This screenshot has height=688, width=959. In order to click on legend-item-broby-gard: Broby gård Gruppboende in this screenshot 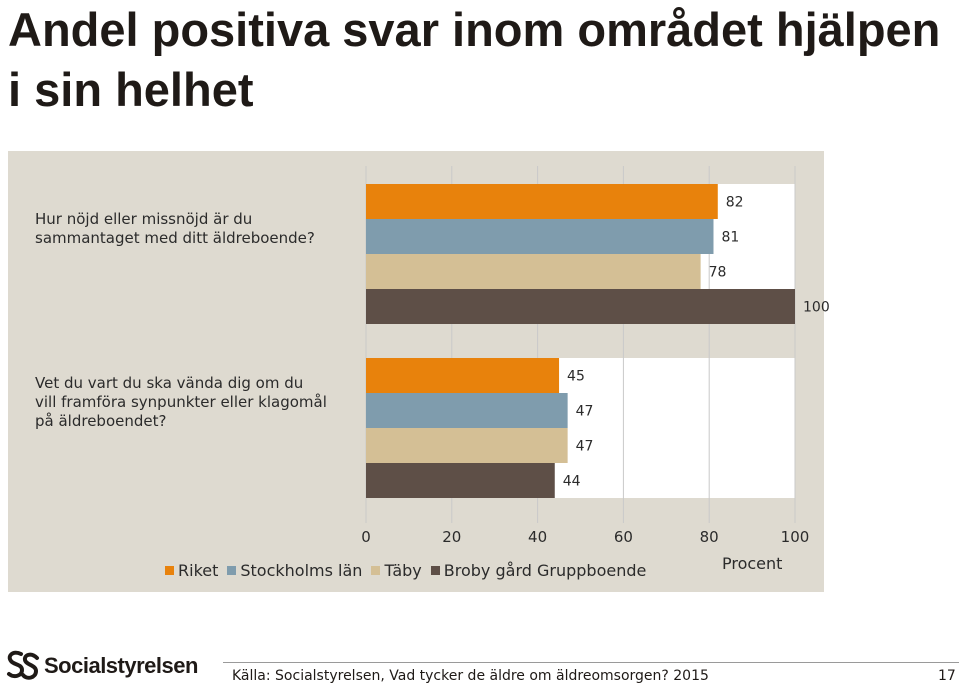, I will do `click(538, 570)`.